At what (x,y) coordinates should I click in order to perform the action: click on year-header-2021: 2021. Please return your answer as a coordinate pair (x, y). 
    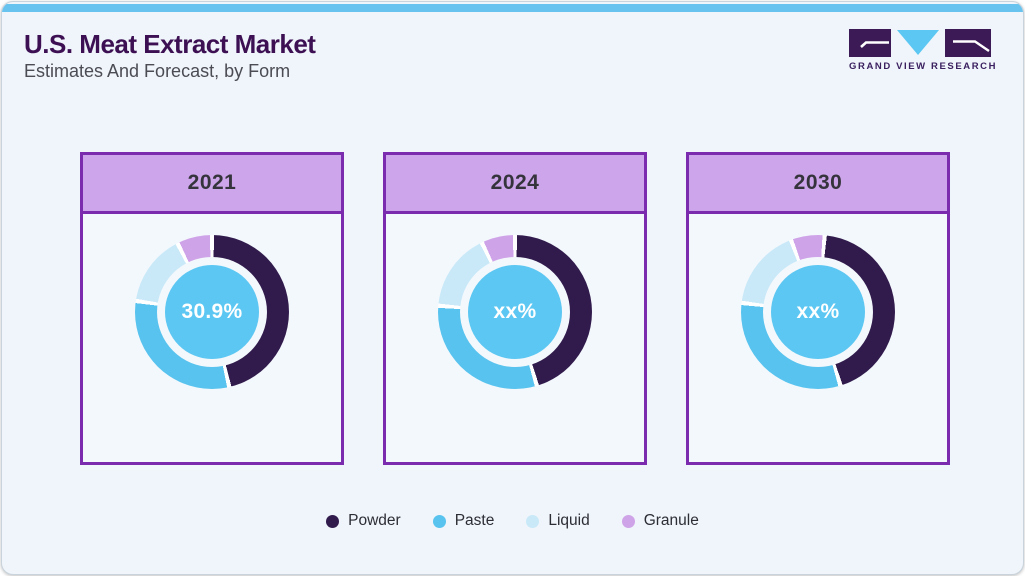
    Looking at the image, I should click on (212, 184).